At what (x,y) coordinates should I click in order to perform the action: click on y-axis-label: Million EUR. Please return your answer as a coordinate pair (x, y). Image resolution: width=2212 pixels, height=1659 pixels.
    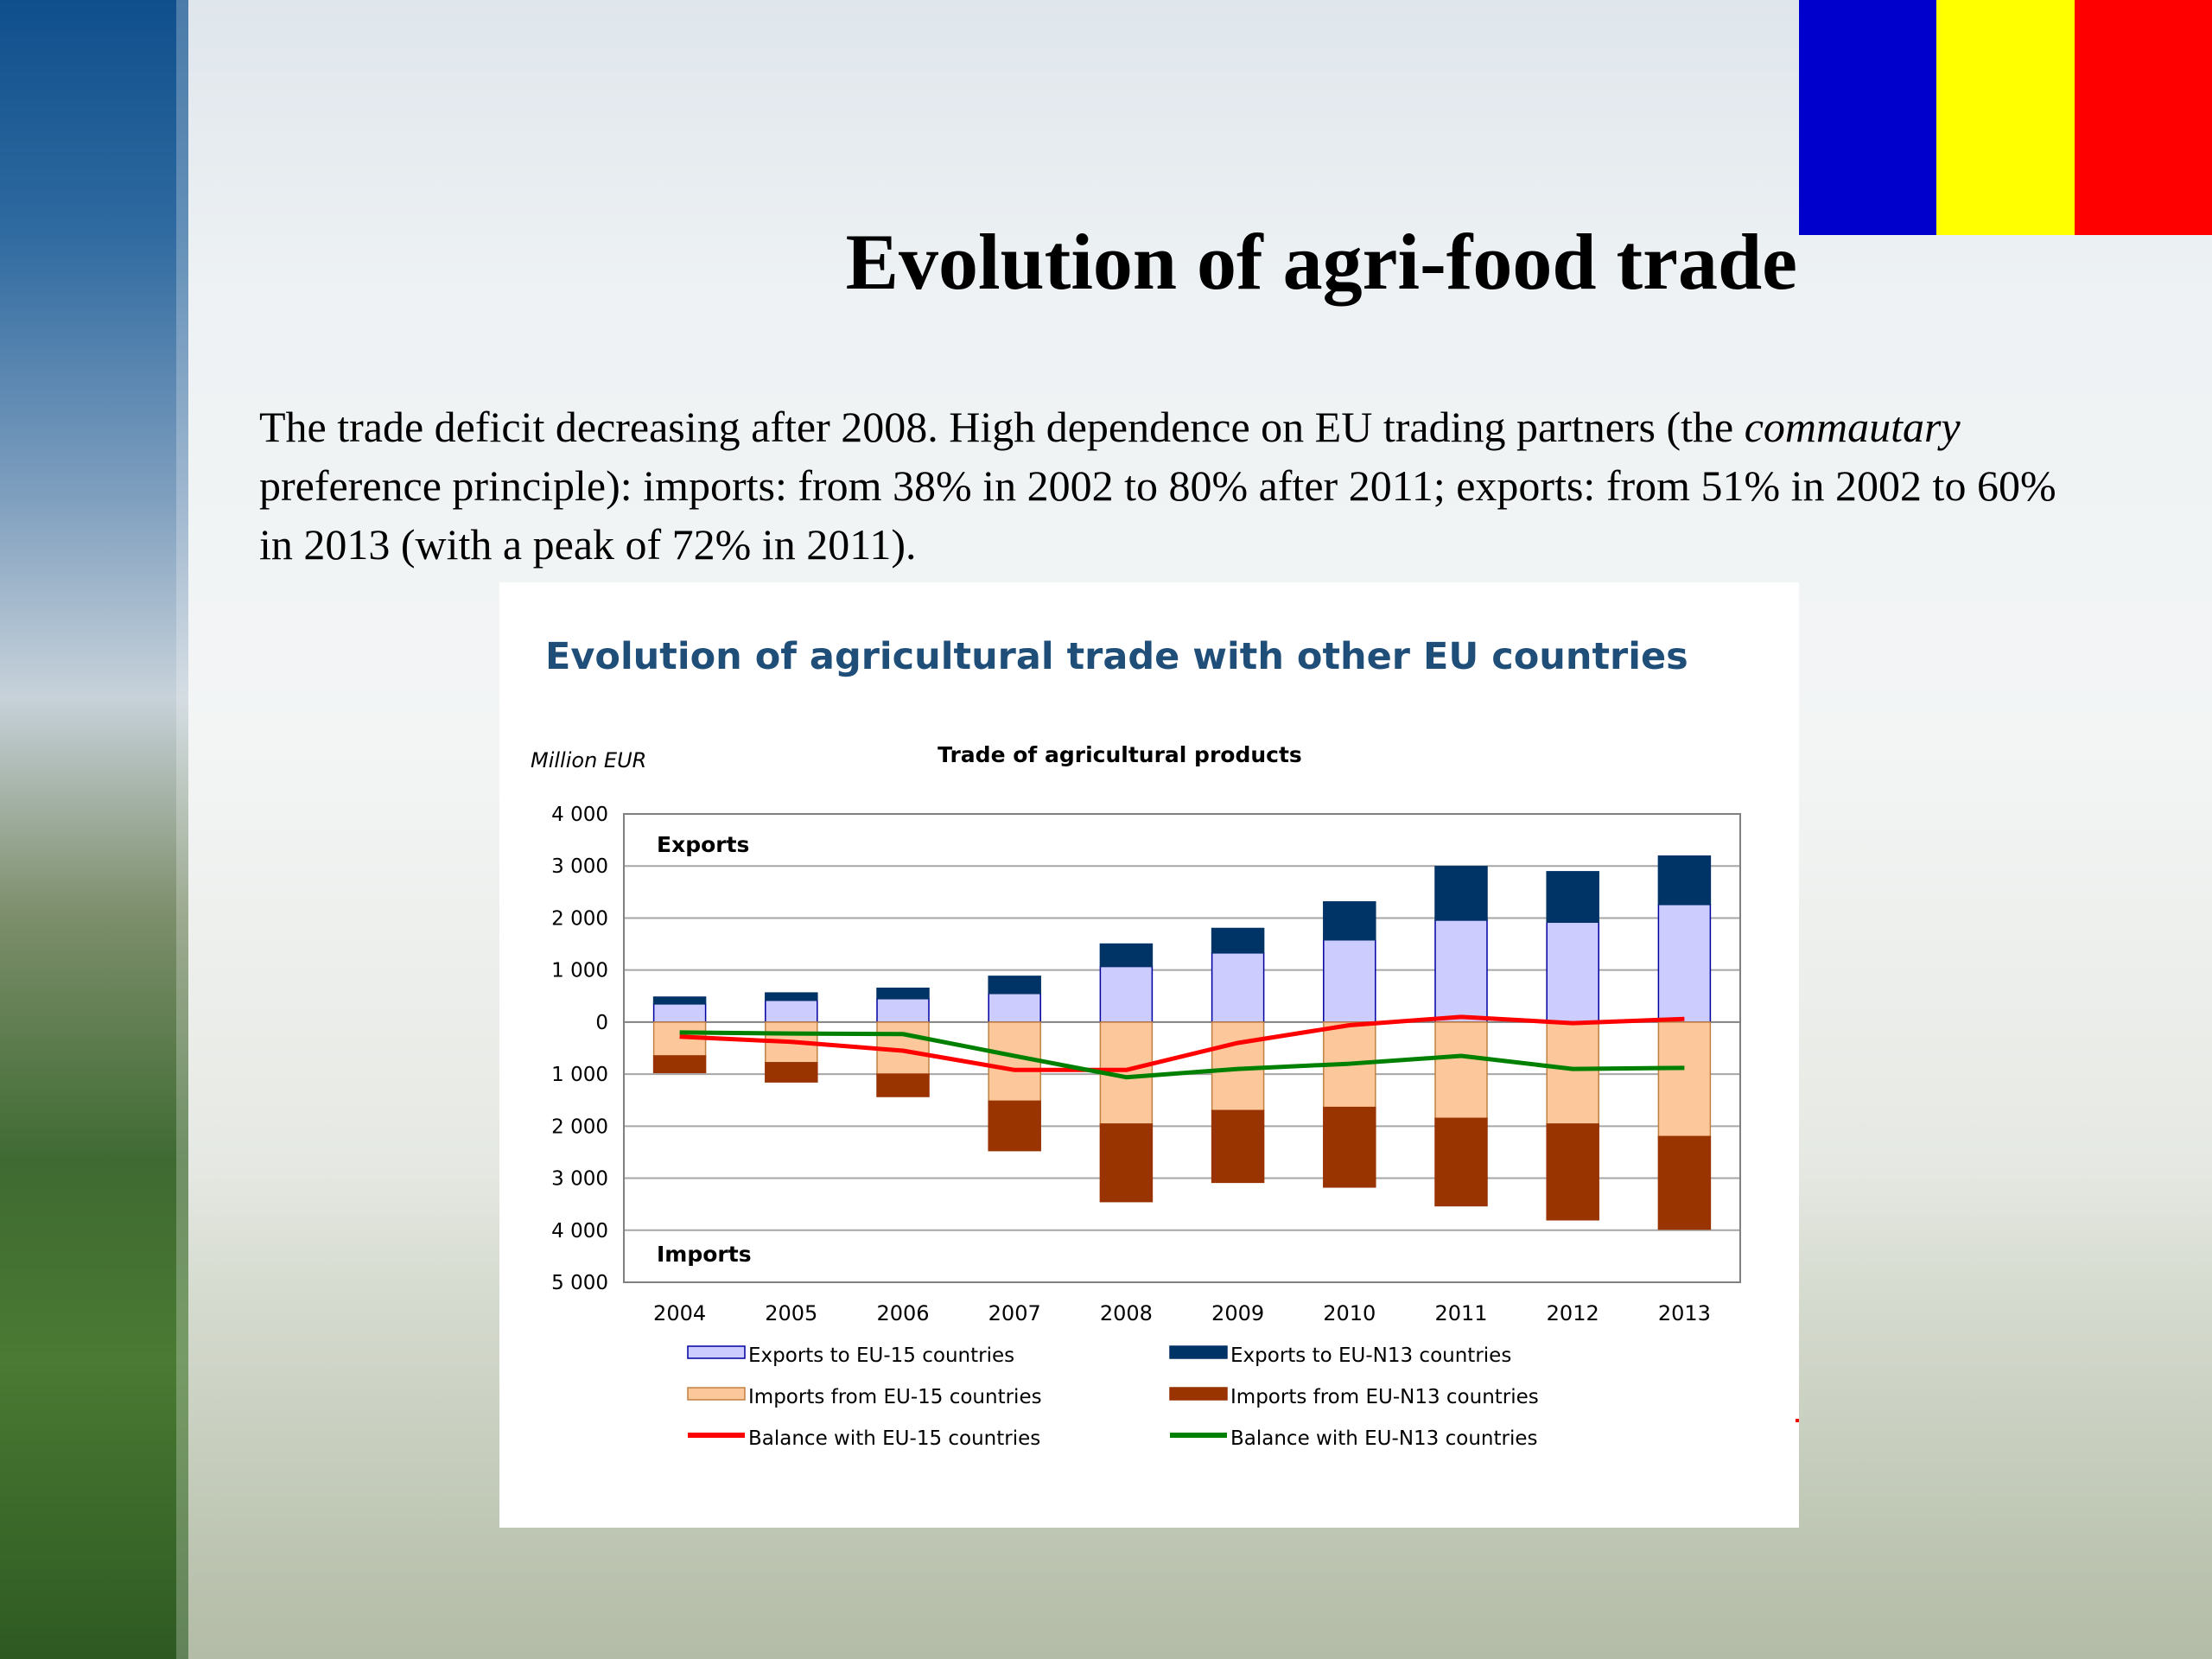
    Looking at the image, I should click on (588, 760).